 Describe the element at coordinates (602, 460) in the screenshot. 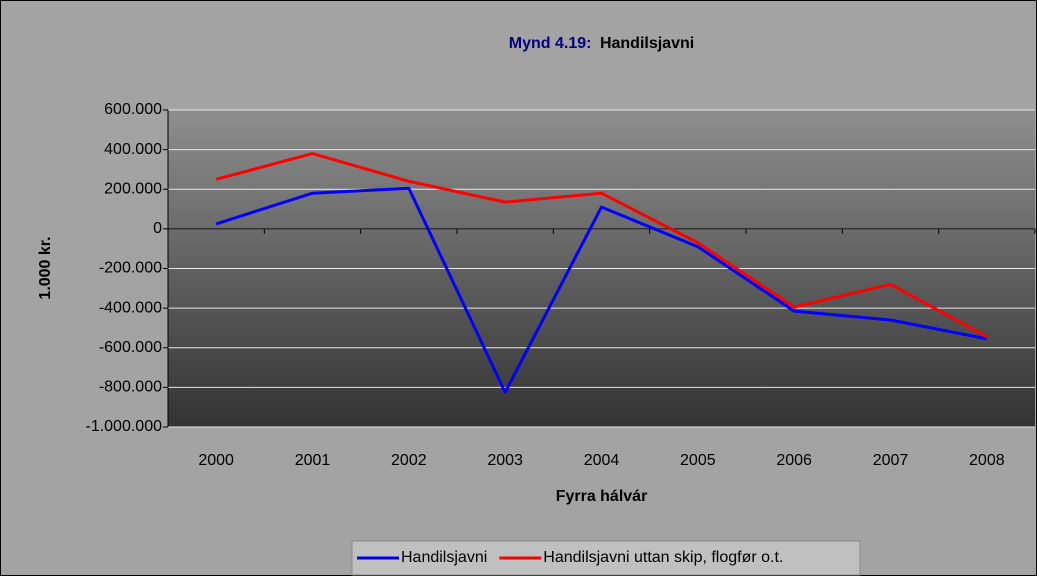

I see `x-tick-label: 2004` at that location.